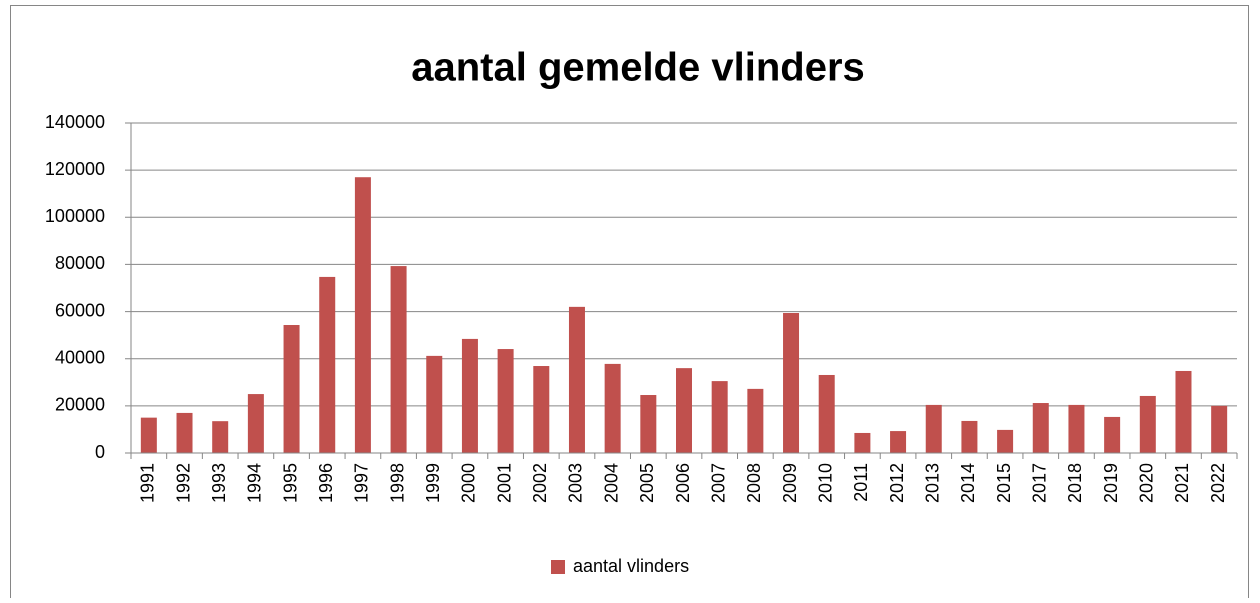 The image size is (1260, 603). What do you see at coordinates (433, 483) in the screenshot?
I see `x-tick-label: 1999` at bounding box center [433, 483].